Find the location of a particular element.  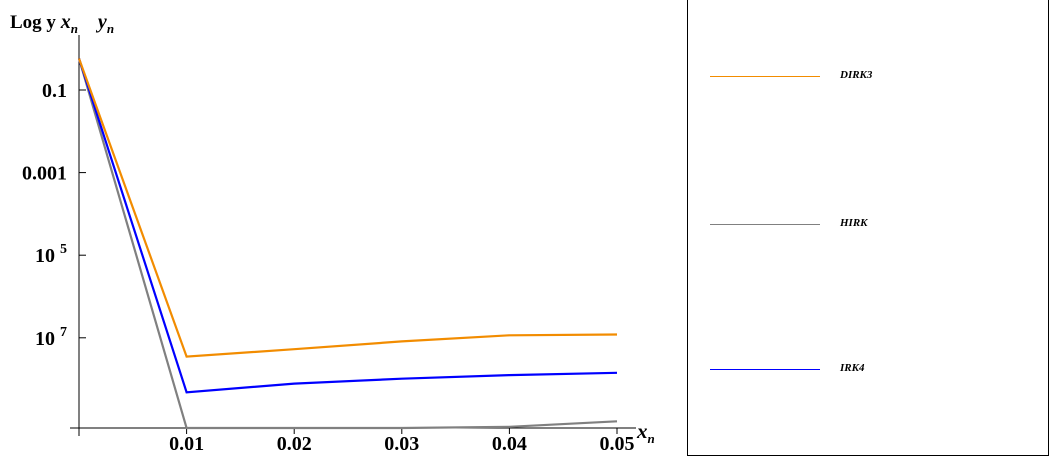

y-tick-label: 10 7 is located at coordinates (51, 337).